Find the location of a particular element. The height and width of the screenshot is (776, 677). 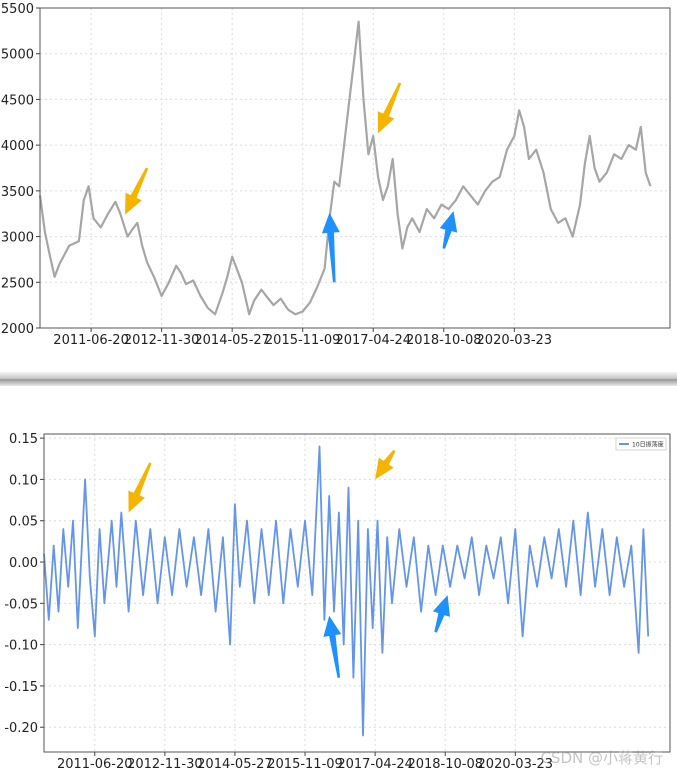

legend-label: 10日振荡度 is located at coordinates (648, 445).